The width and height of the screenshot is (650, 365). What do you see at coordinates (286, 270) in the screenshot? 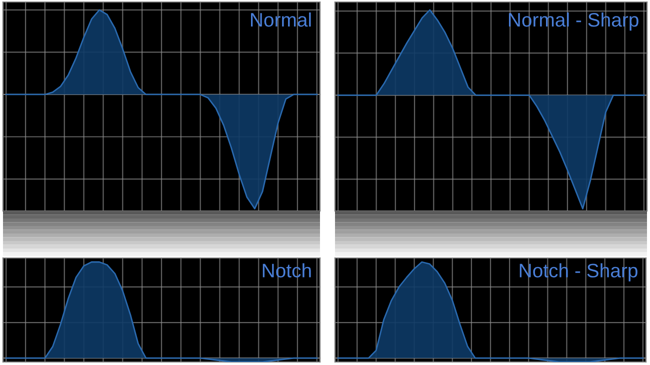
I see `chart-title: Notch` at bounding box center [286, 270].